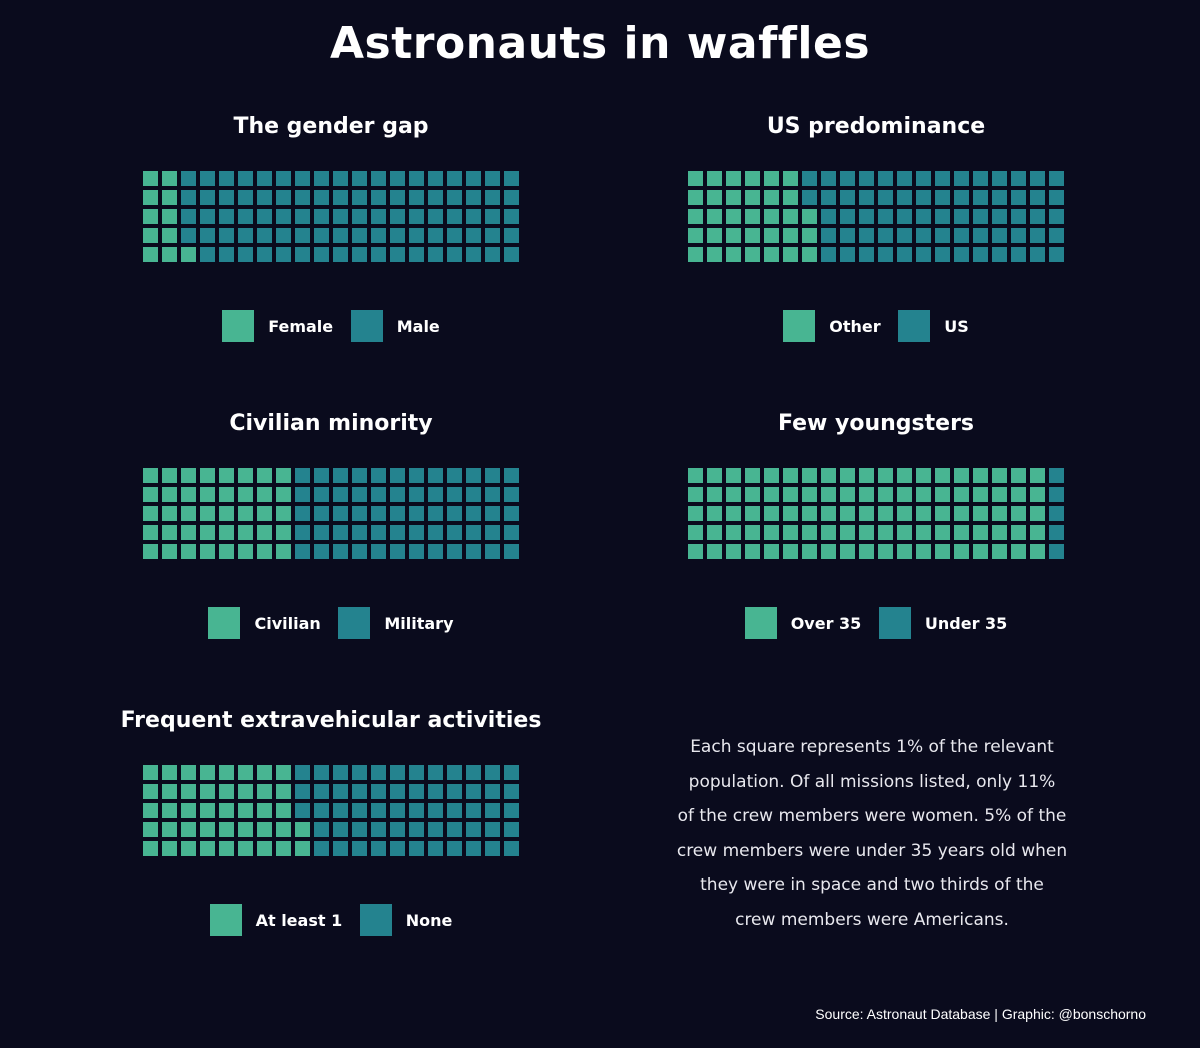 Image resolution: width=1200 pixels, height=1048 pixels. Describe the element at coordinates (331, 546) in the screenshot. I see `waffle-panel-occupation: Civilian minority Civilian Military` at that location.